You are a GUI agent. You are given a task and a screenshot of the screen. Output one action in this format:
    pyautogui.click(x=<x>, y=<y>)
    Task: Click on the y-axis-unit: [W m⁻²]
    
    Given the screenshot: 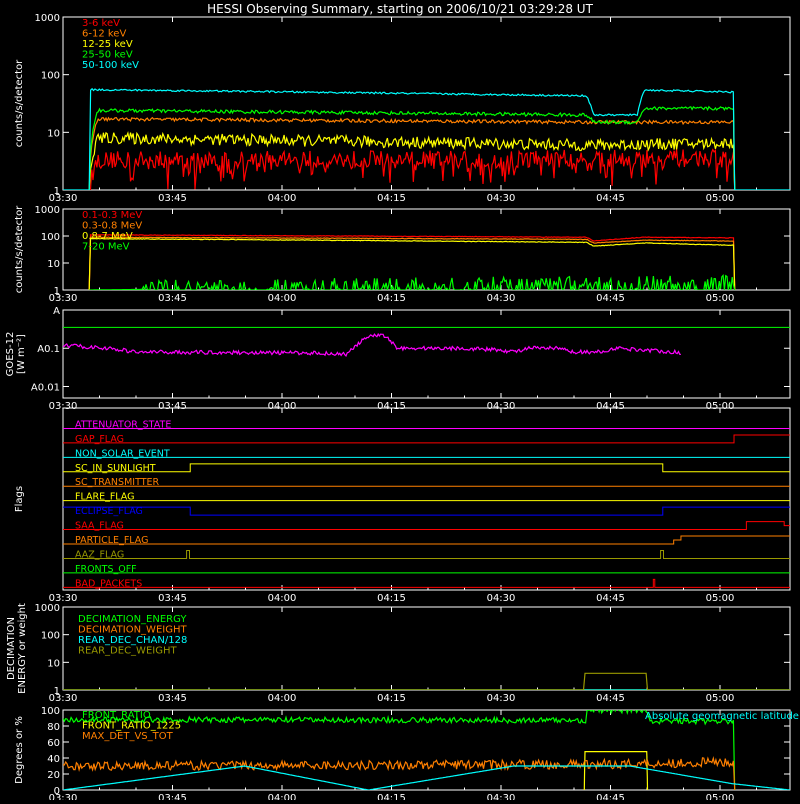 What is the action you would take?
    pyautogui.click(x=21, y=354)
    